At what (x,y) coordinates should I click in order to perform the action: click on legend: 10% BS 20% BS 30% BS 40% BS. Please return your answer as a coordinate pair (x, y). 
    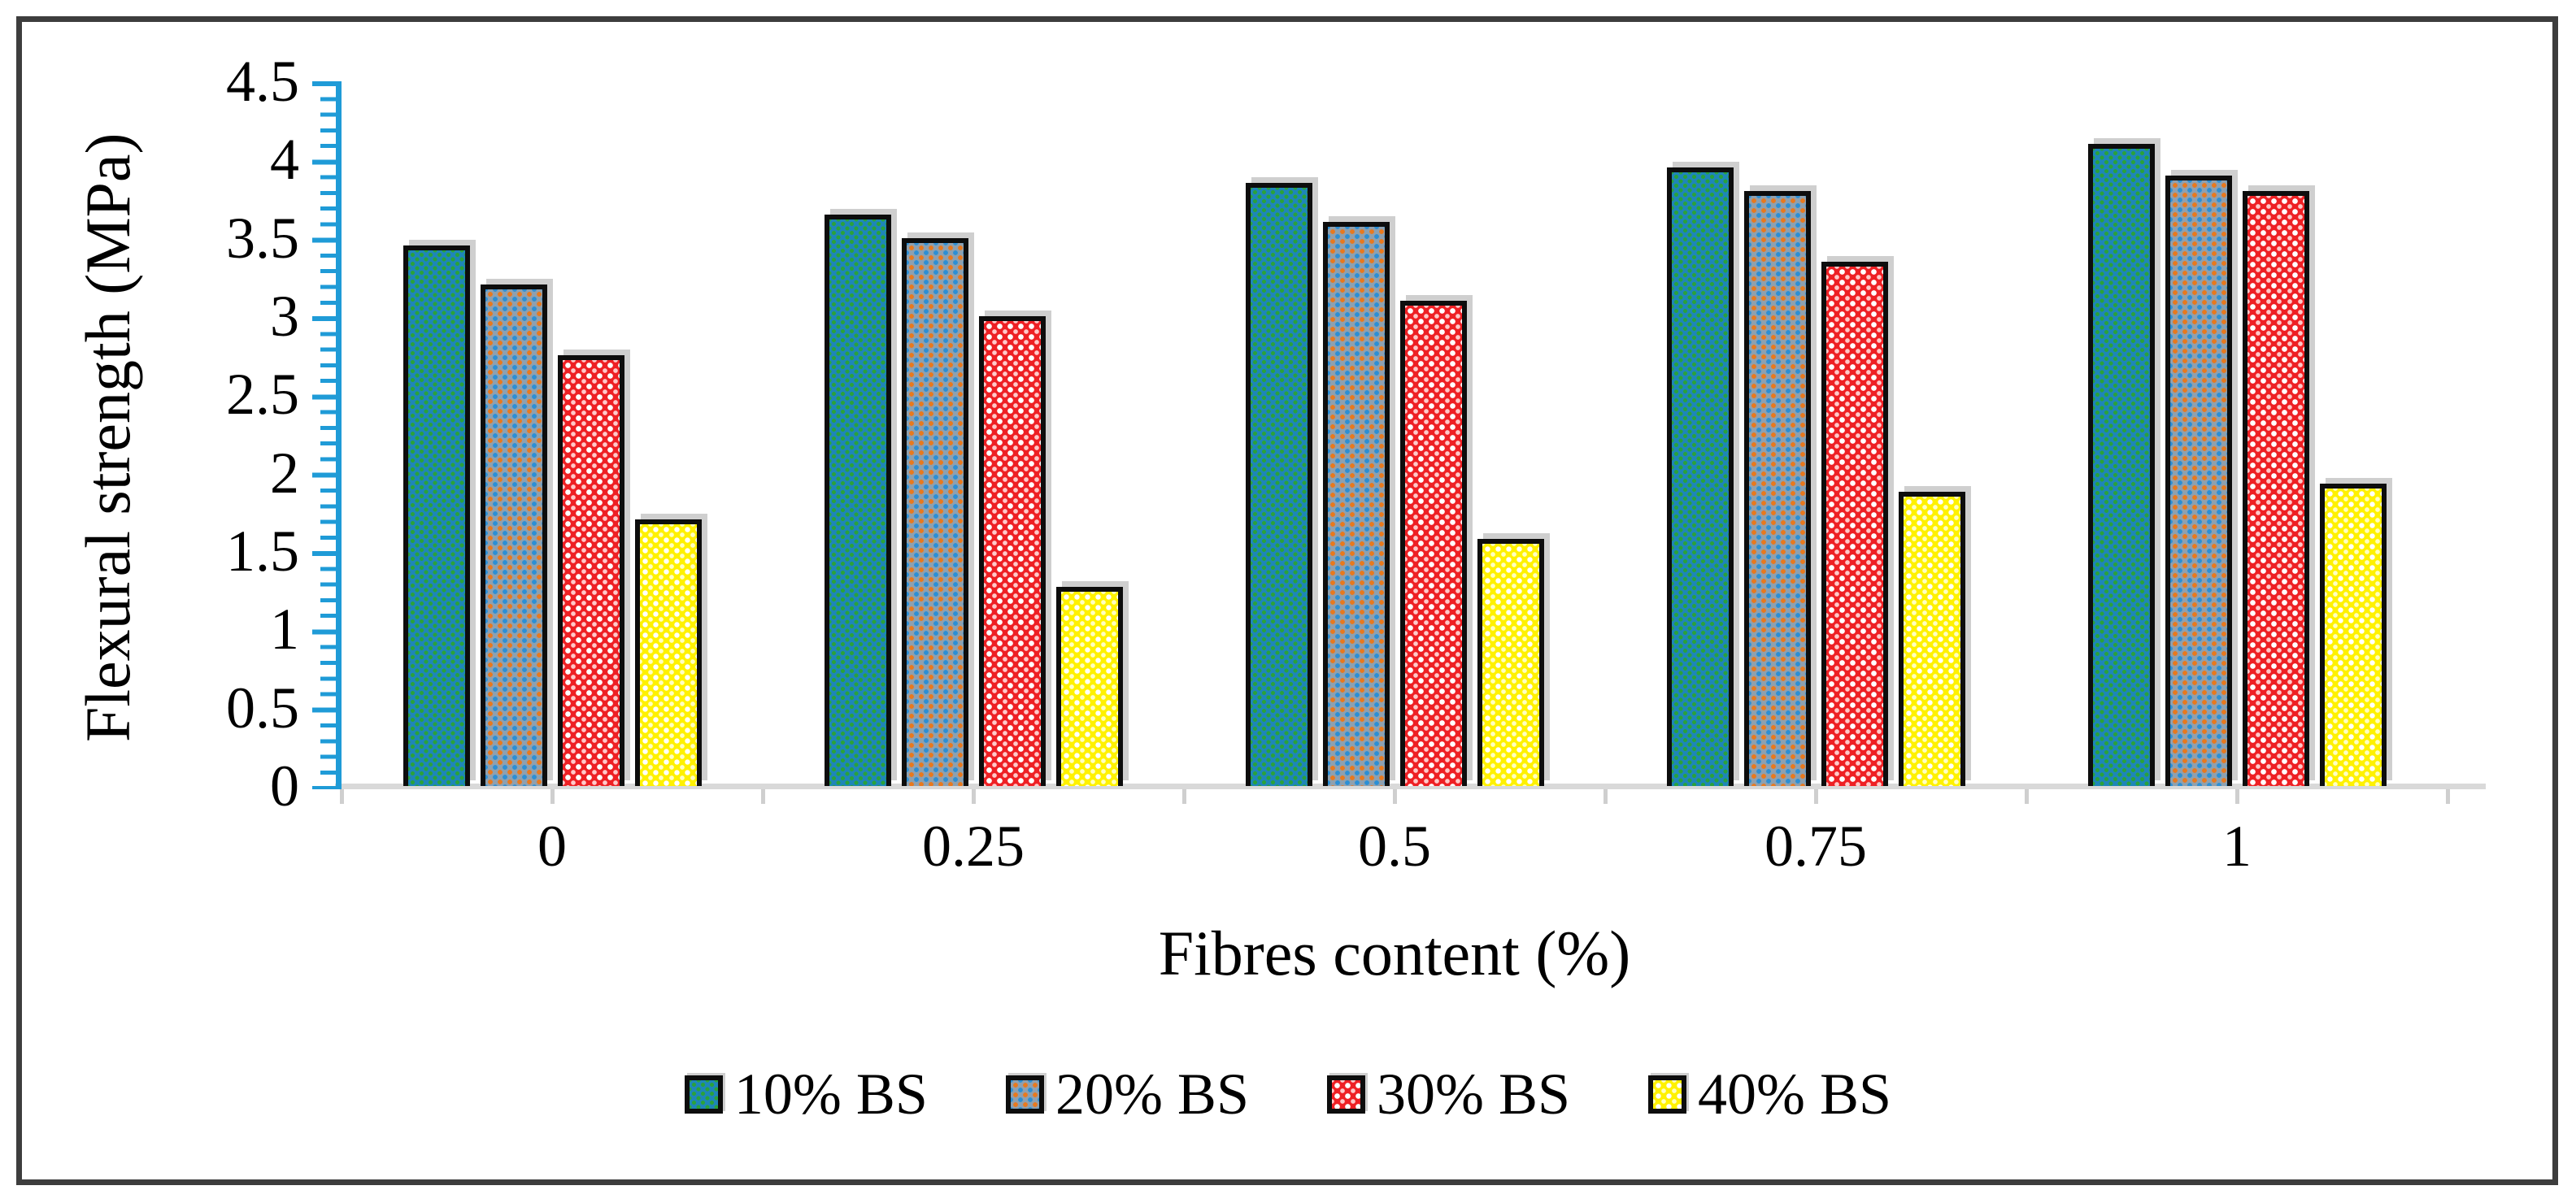
    Looking at the image, I should click on (1288, 1094).